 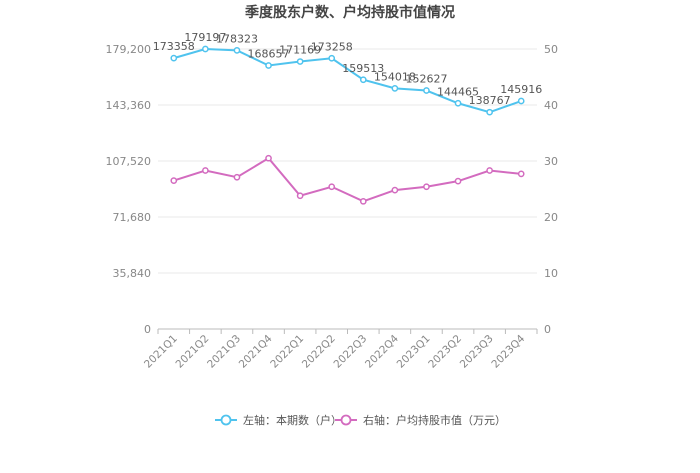 I want to click on data-label: 178323, so click(x=237, y=38).